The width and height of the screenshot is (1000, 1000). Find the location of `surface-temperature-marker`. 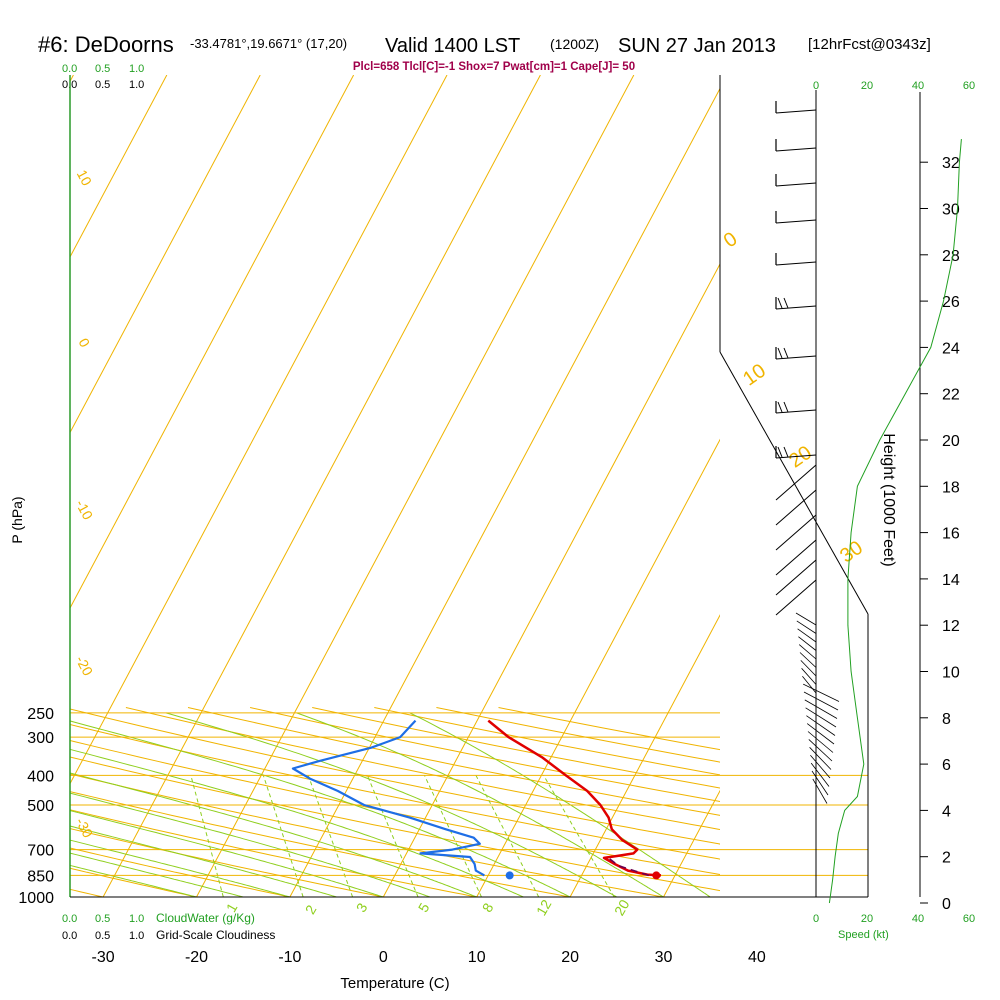

surface-temperature-marker is located at coordinates (656, 875).